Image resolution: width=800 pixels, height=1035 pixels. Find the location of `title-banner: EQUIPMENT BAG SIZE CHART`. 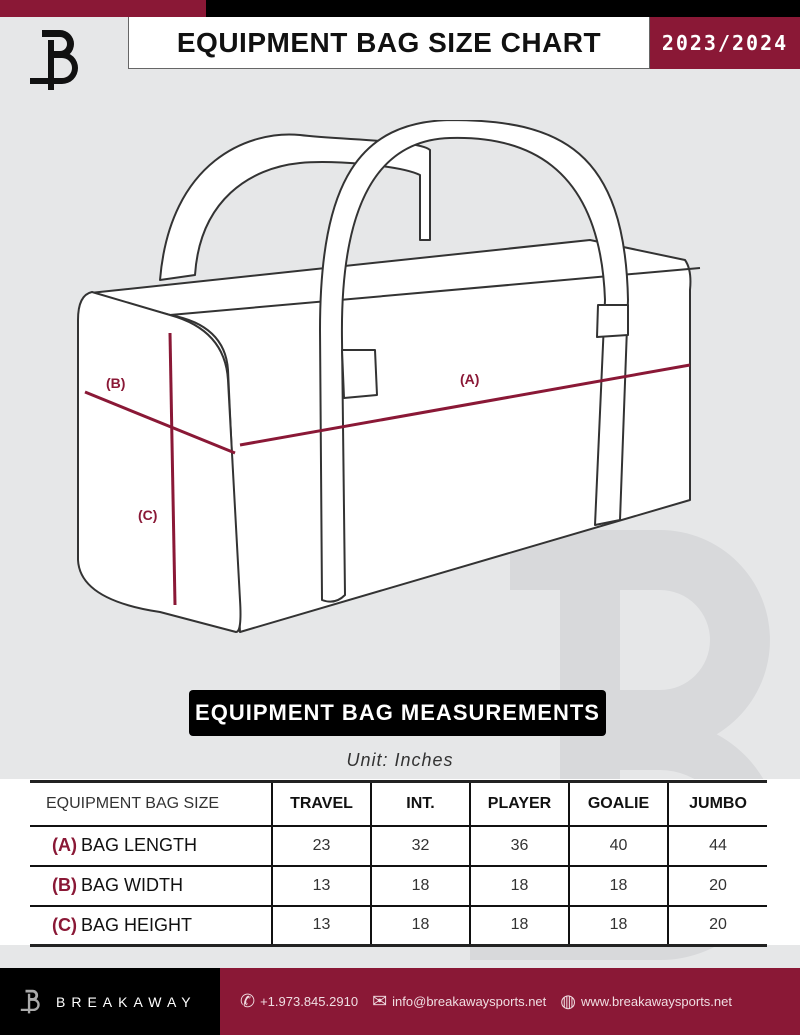

title-banner: EQUIPMENT BAG SIZE CHART is located at coordinates (389, 43).